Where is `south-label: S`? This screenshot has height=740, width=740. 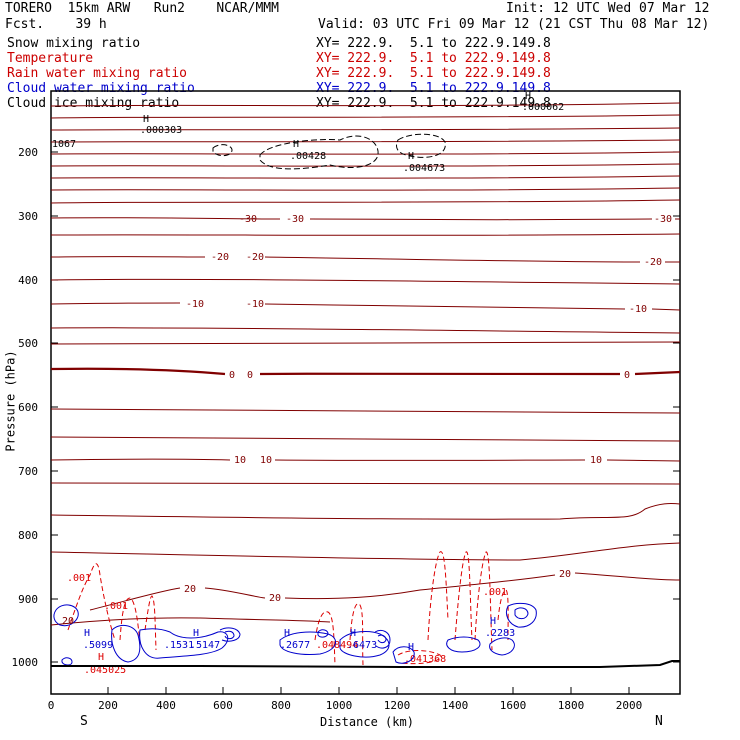
south-label: S is located at coordinates (84, 721).